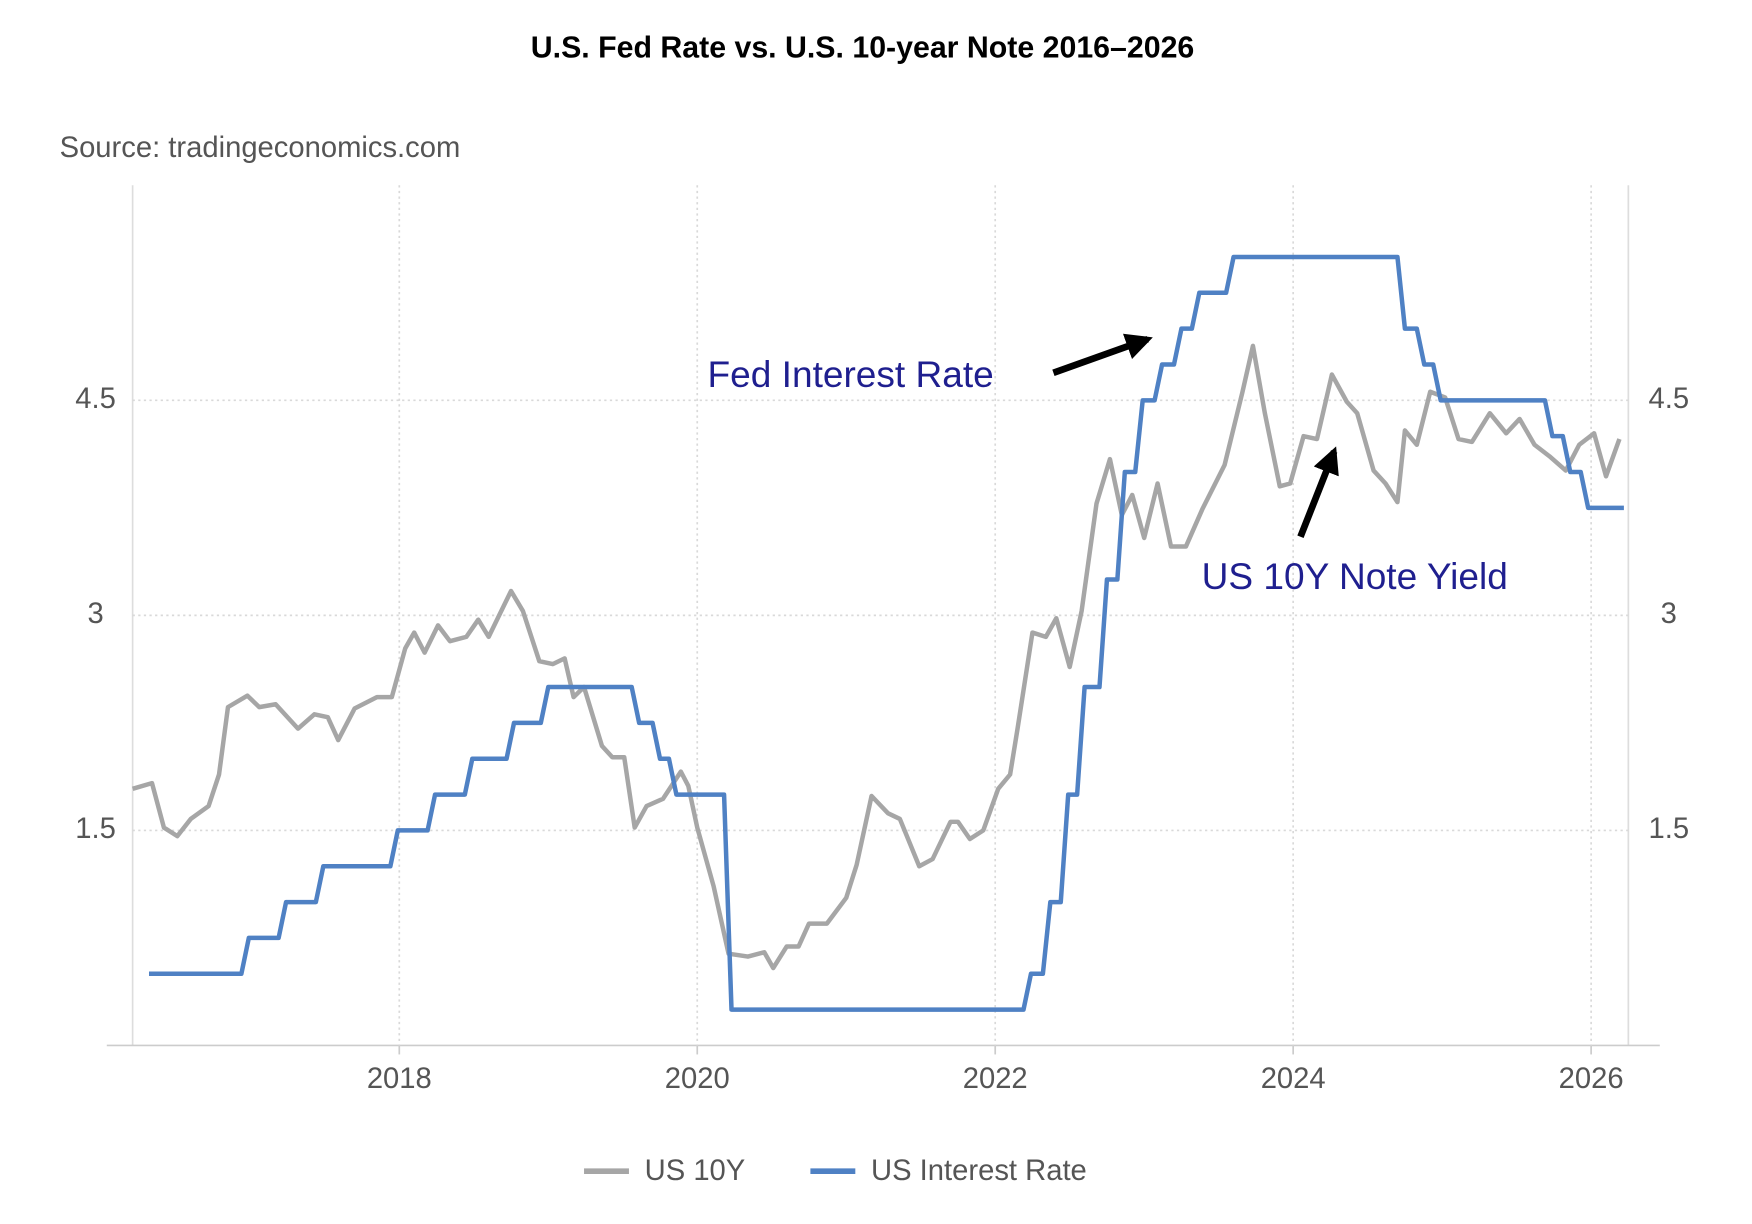  Describe the element at coordinates (979, 1171) in the screenshot. I see `legend-label: US Interest Rate` at that location.